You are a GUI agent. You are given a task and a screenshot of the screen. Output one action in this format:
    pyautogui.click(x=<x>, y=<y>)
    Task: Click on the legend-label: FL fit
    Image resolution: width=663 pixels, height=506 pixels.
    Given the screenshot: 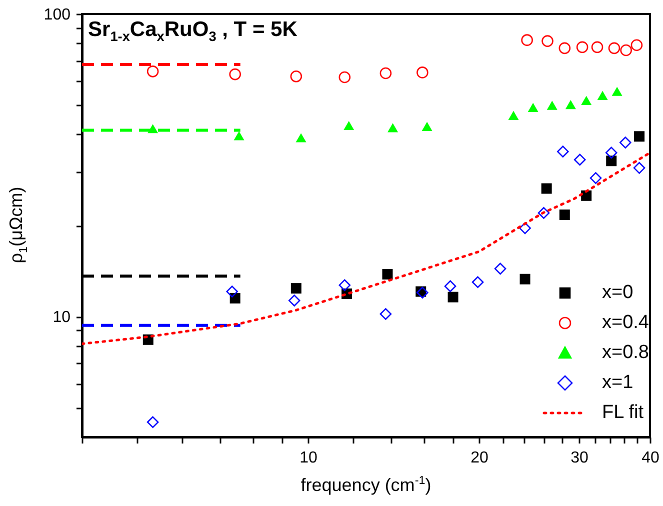 What is the action you would take?
    pyautogui.click(x=623, y=413)
    